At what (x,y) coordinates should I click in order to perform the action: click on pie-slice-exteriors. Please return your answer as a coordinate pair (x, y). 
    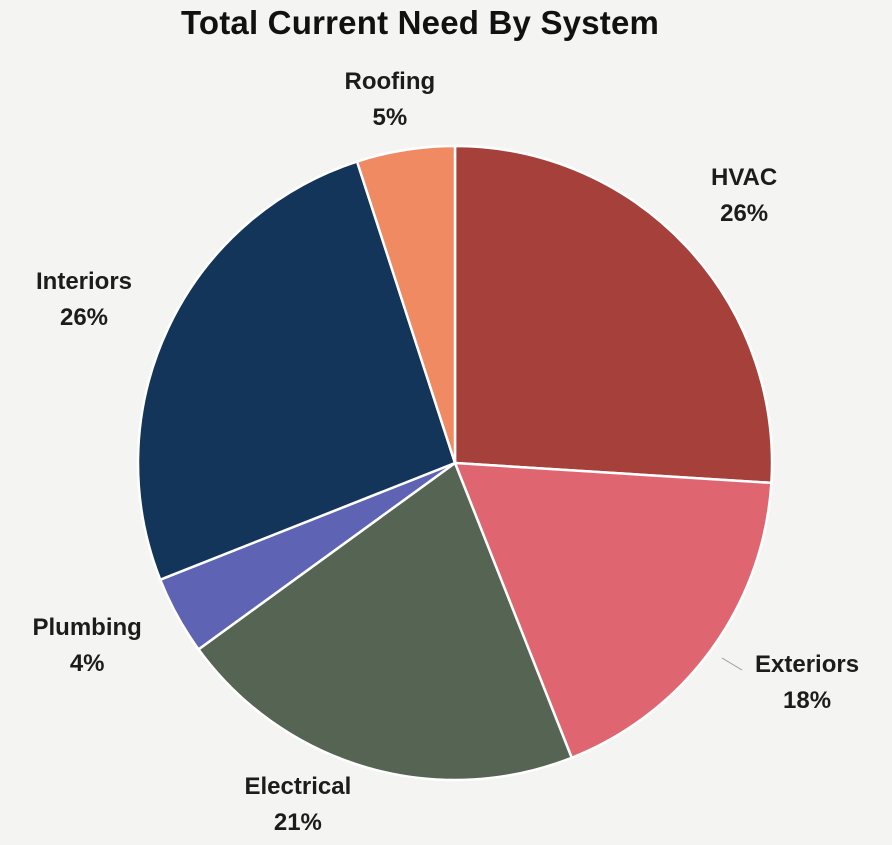
    Looking at the image, I should click on (613, 610).